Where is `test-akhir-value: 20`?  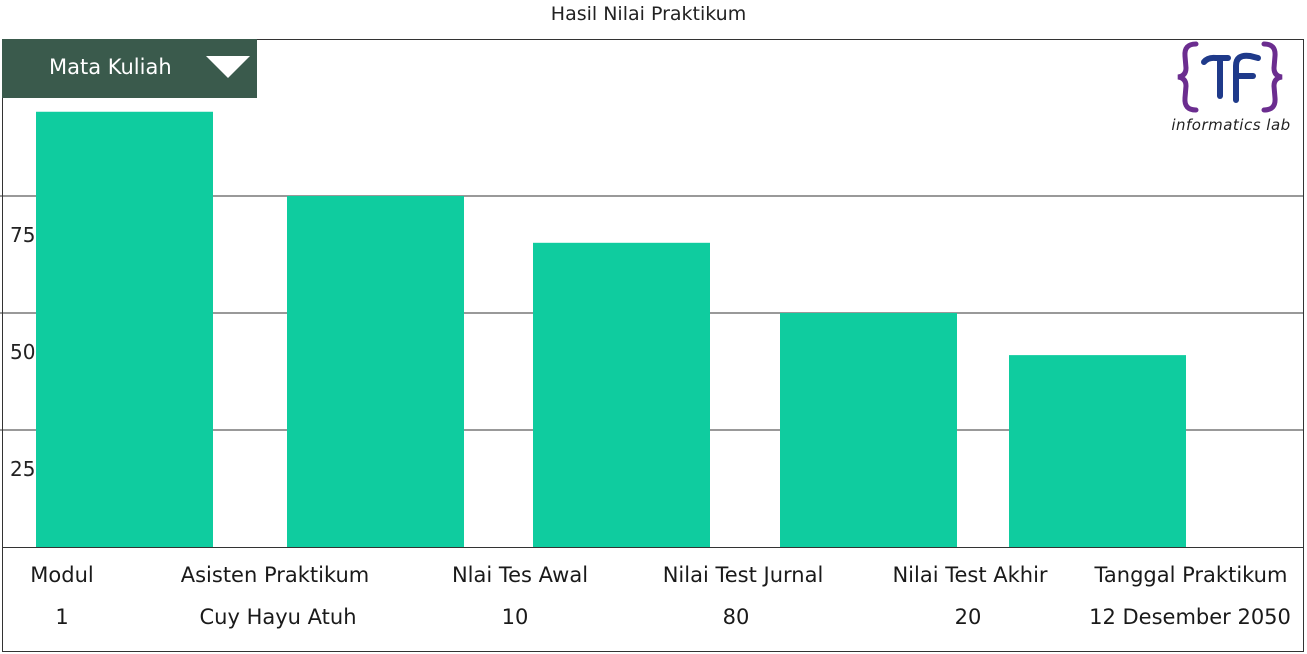 test-akhir-value: 20 is located at coordinates (968, 617).